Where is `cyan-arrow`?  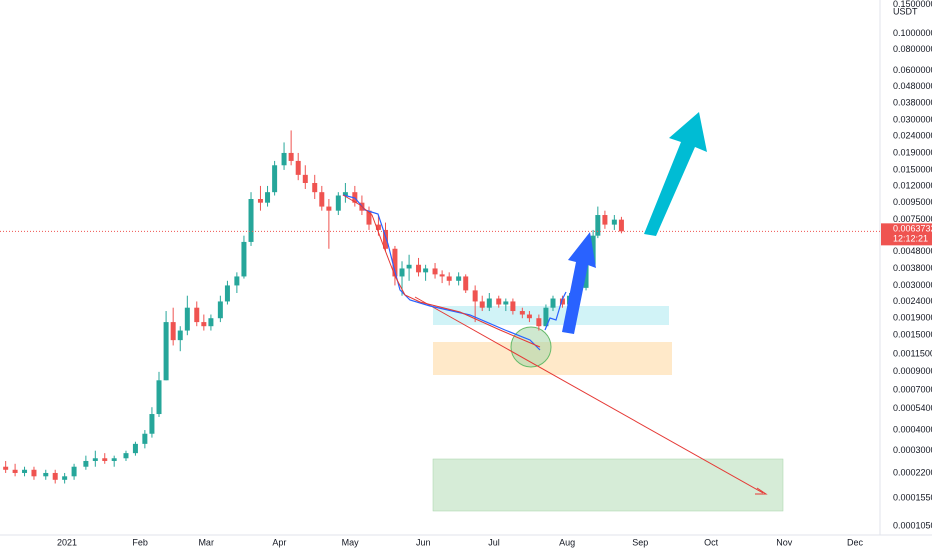
cyan-arrow is located at coordinates (675, 174).